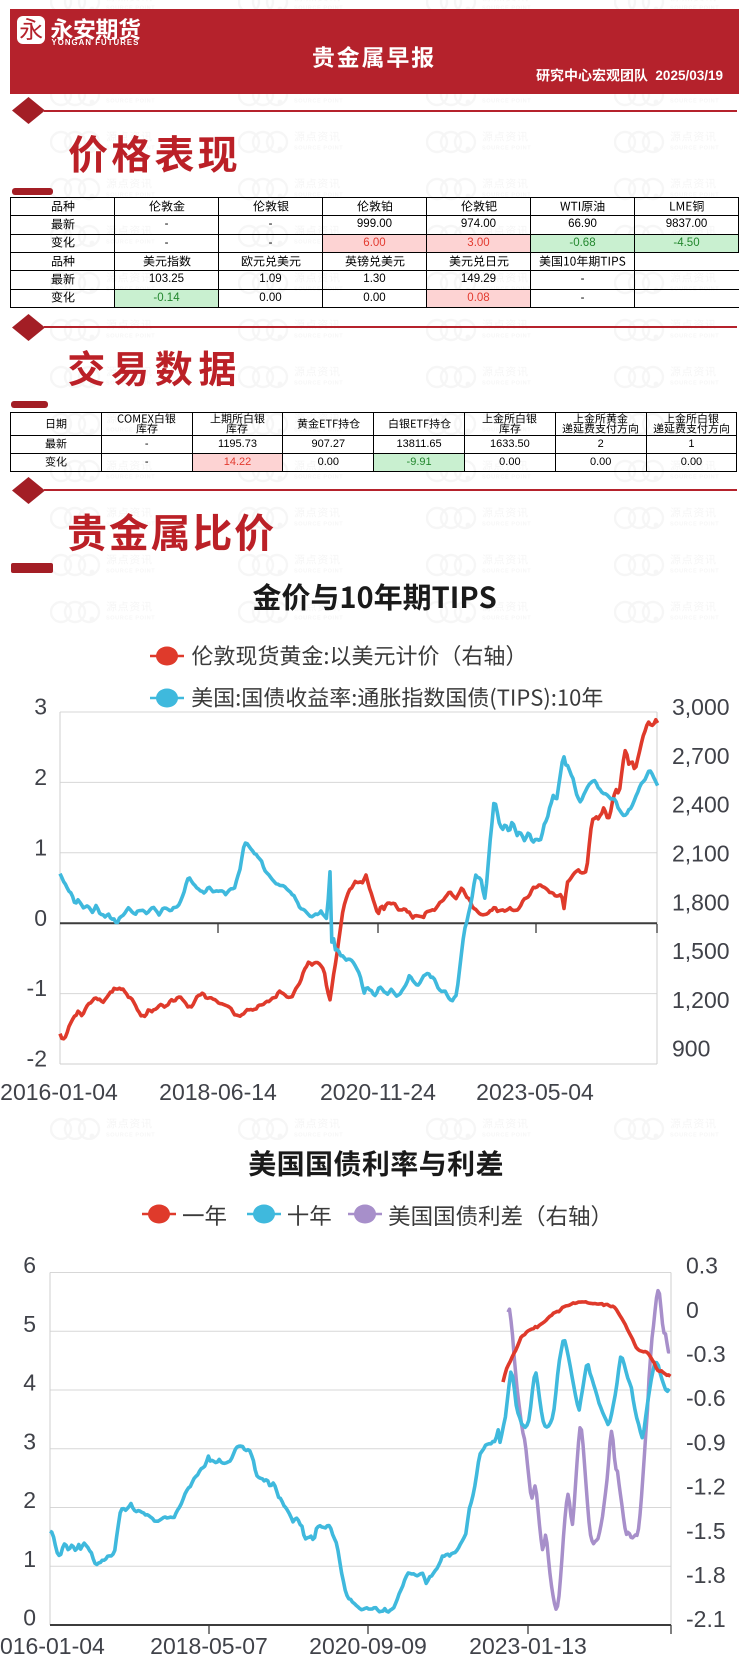  I want to click on svg-text: 0.3, so click(702, 1266).